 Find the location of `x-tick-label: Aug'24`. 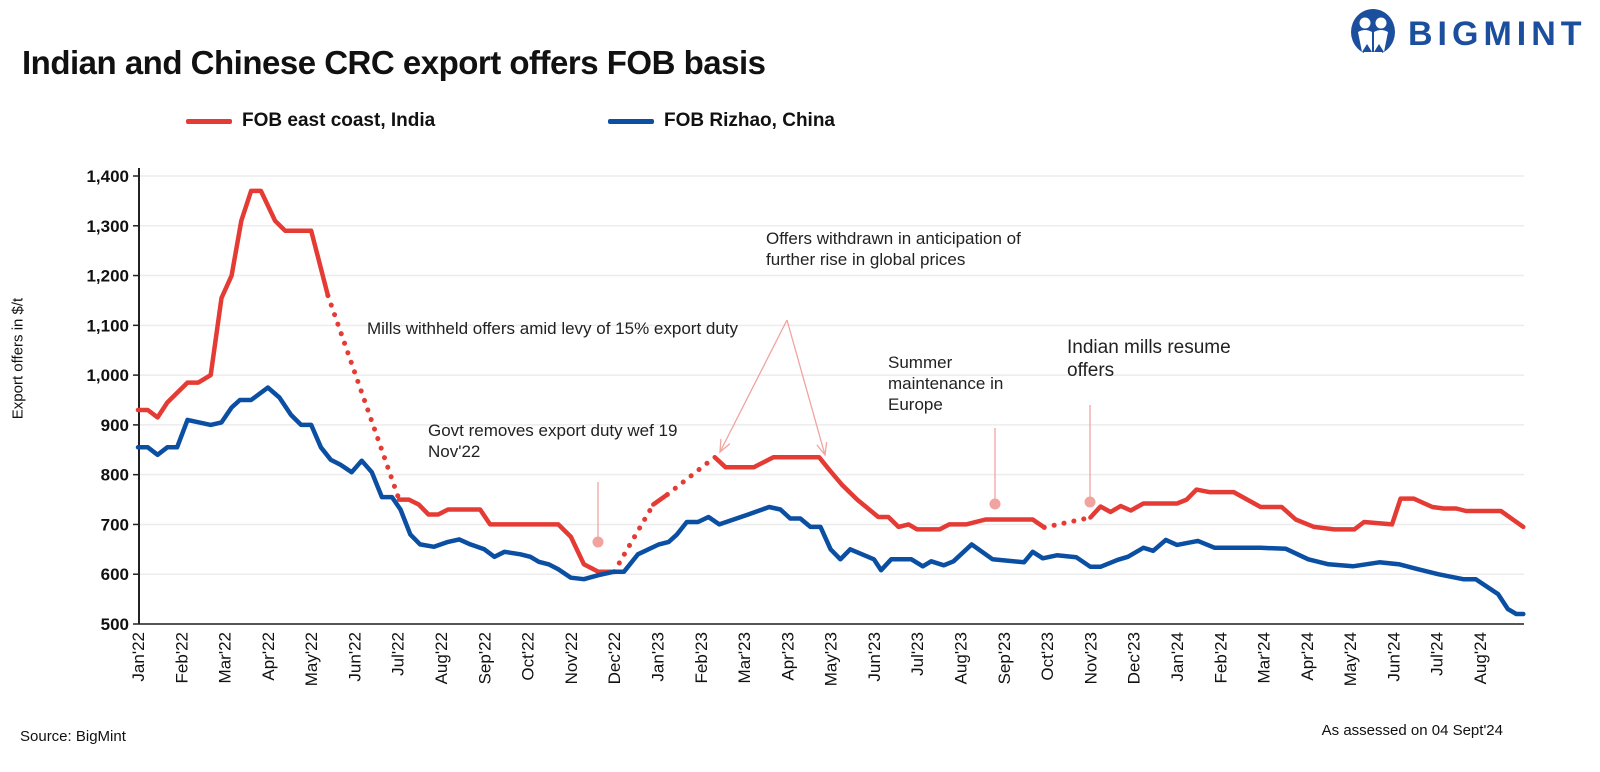

x-tick-label: Aug'24 is located at coordinates (1480, 658).